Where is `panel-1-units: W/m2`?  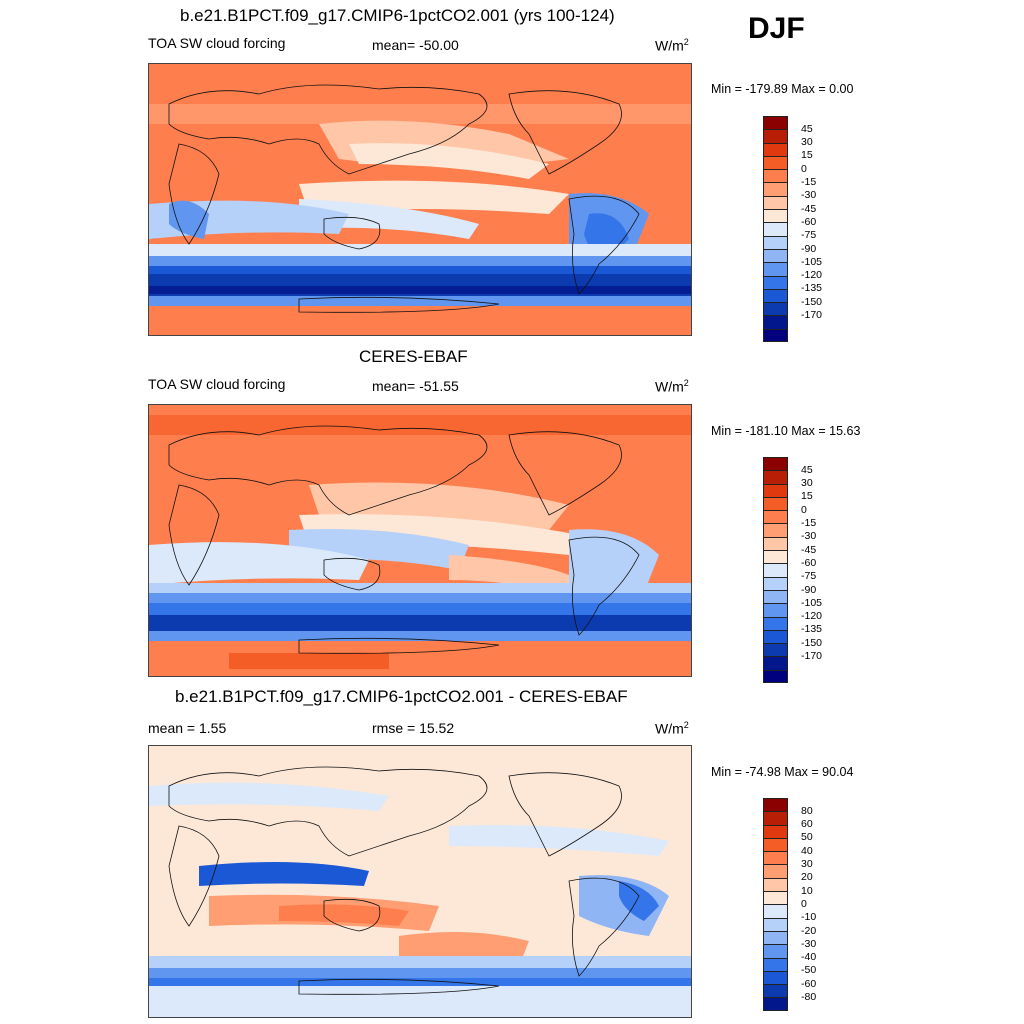 panel-1-units: W/m2 is located at coordinates (672, 45).